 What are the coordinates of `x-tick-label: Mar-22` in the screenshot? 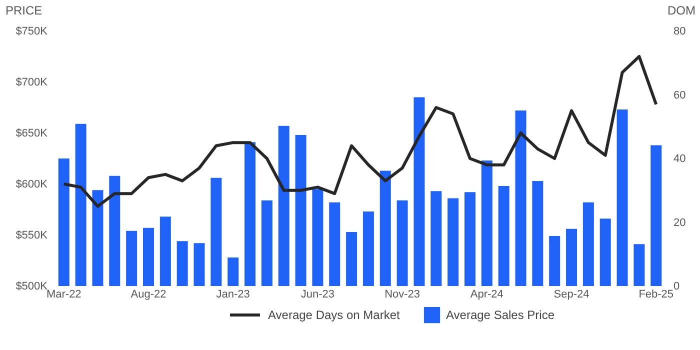 It's located at (64, 294).